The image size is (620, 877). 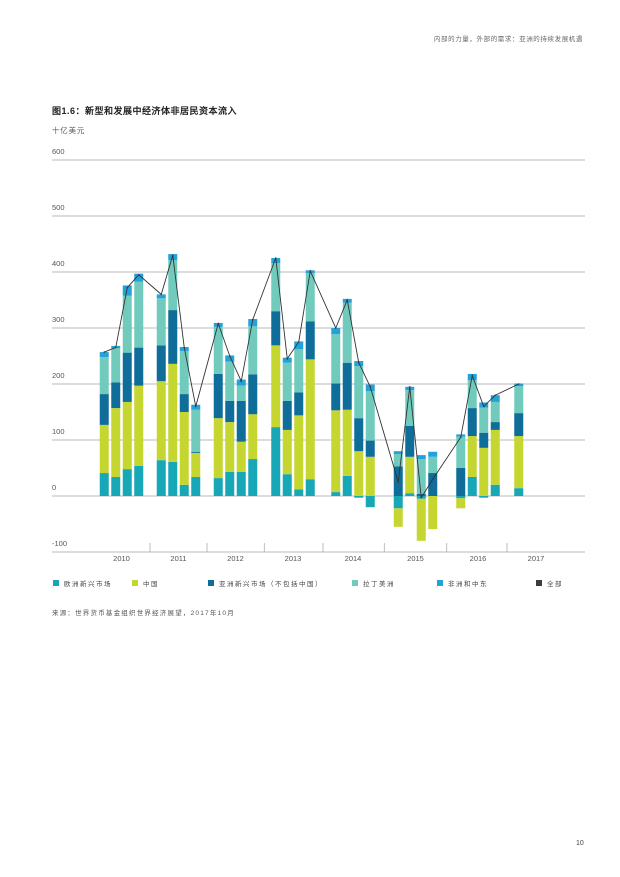 What do you see at coordinates (253, 477) in the screenshot?
I see `bar-segment-s0-p11` at bounding box center [253, 477].